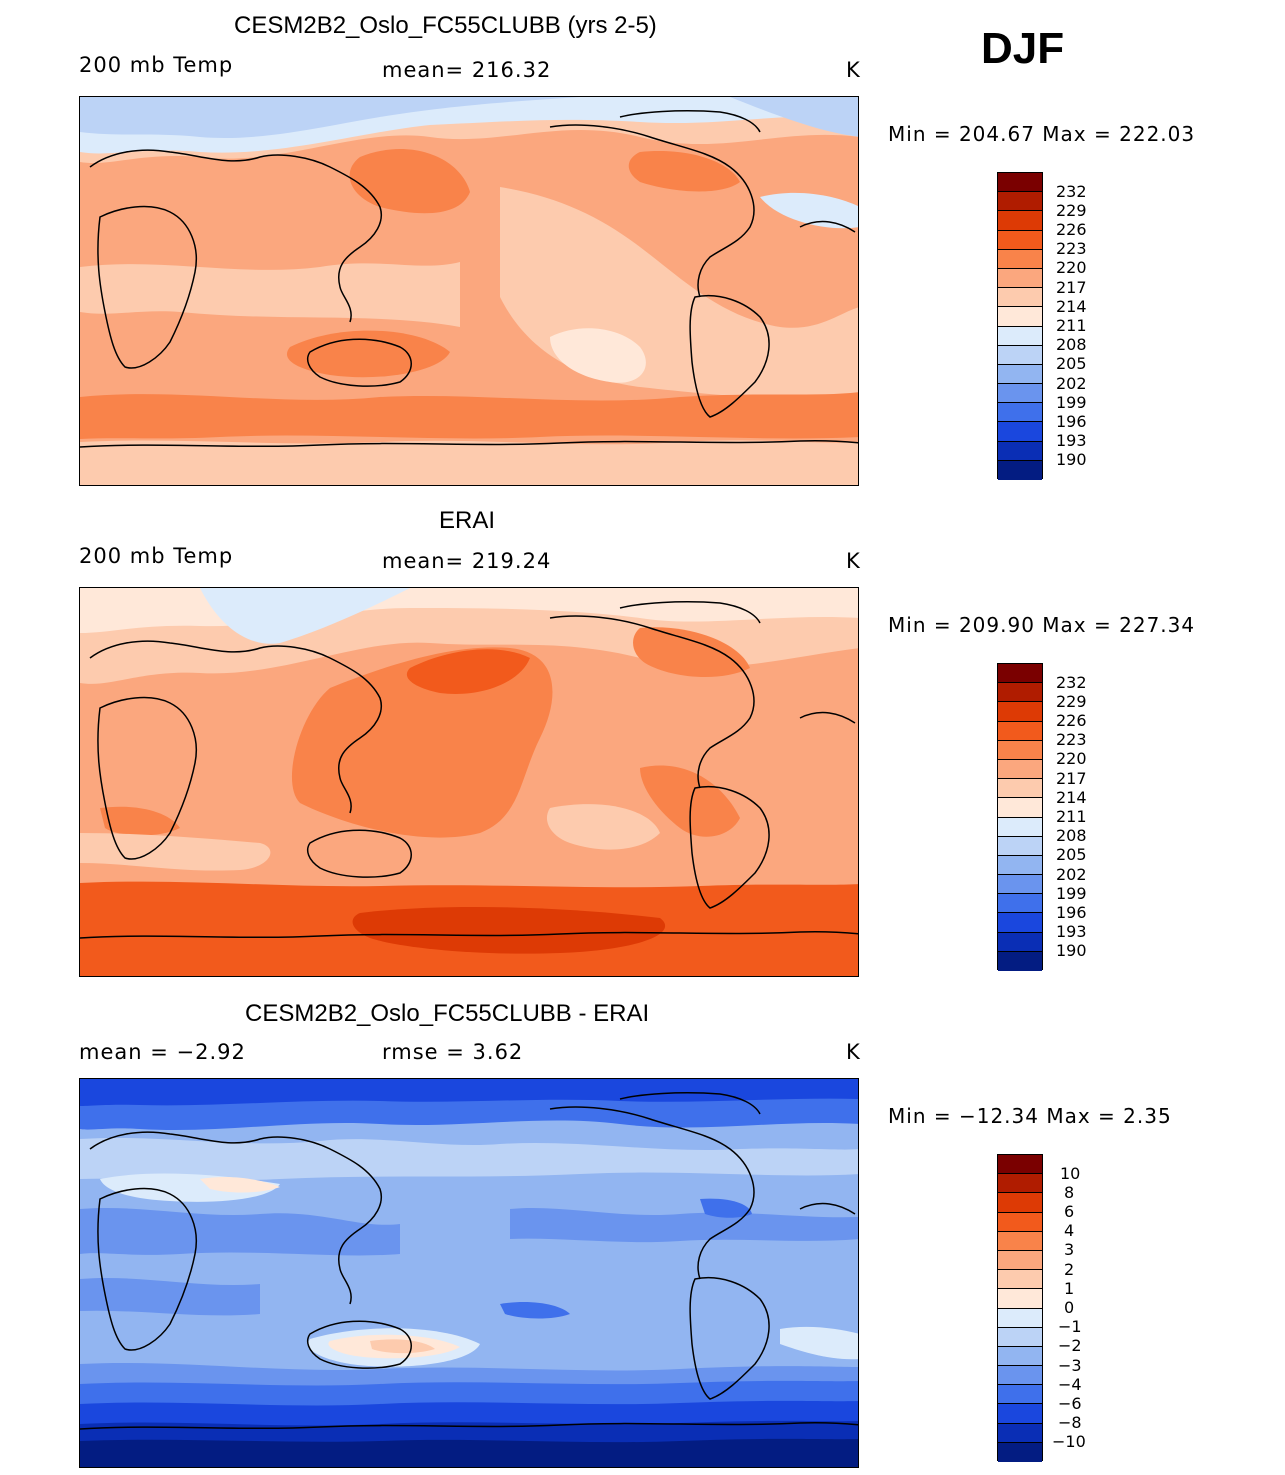 Image resolution: width=1285 pixels, height=1475 pixels. I want to click on panel2-minmax: Min = 209.90 Max = 227.34, so click(1042, 625).